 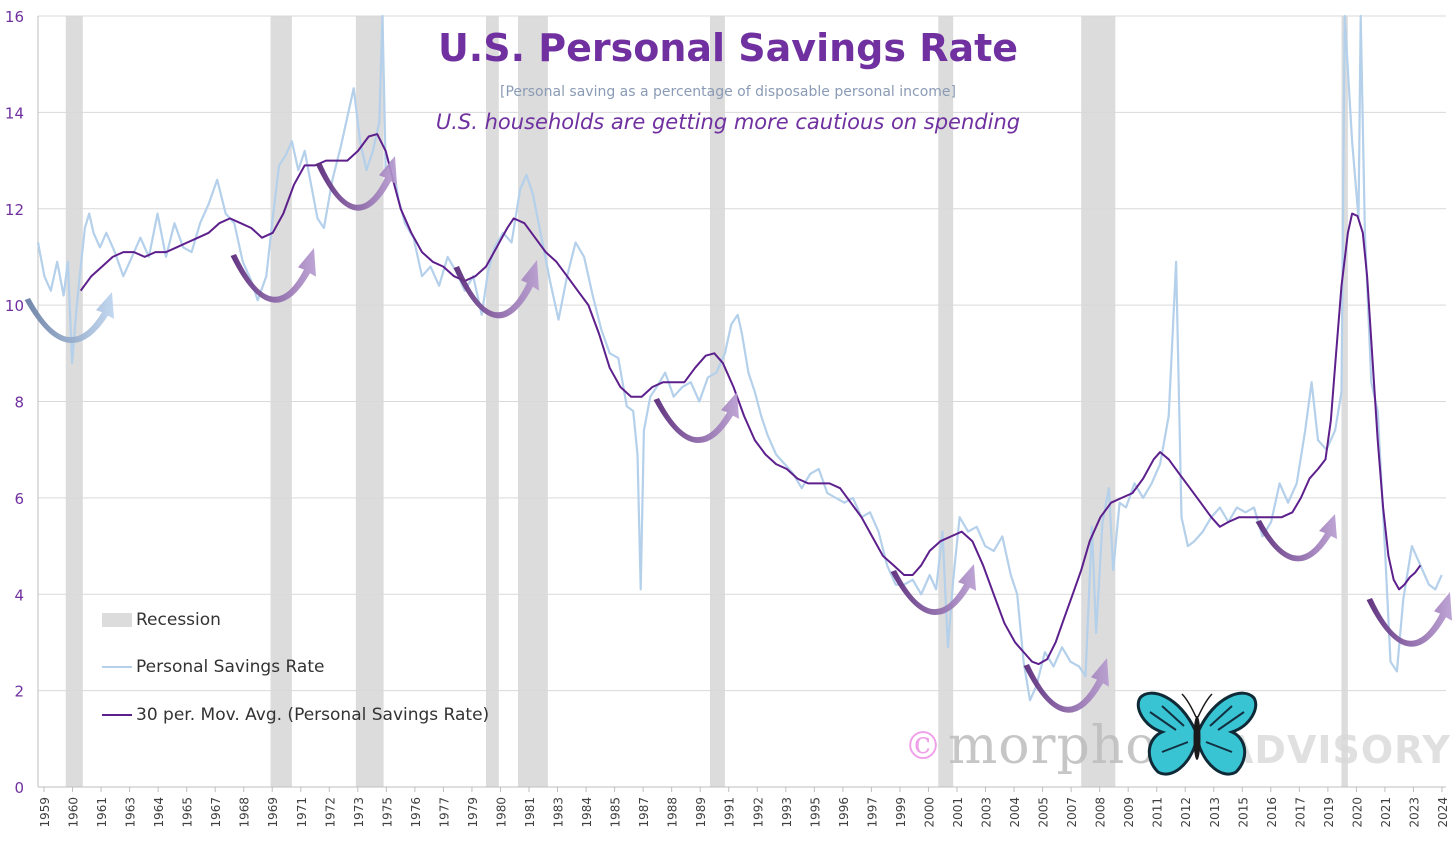 I want to click on x-tick-label: 1972, so click(x=330, y=812).